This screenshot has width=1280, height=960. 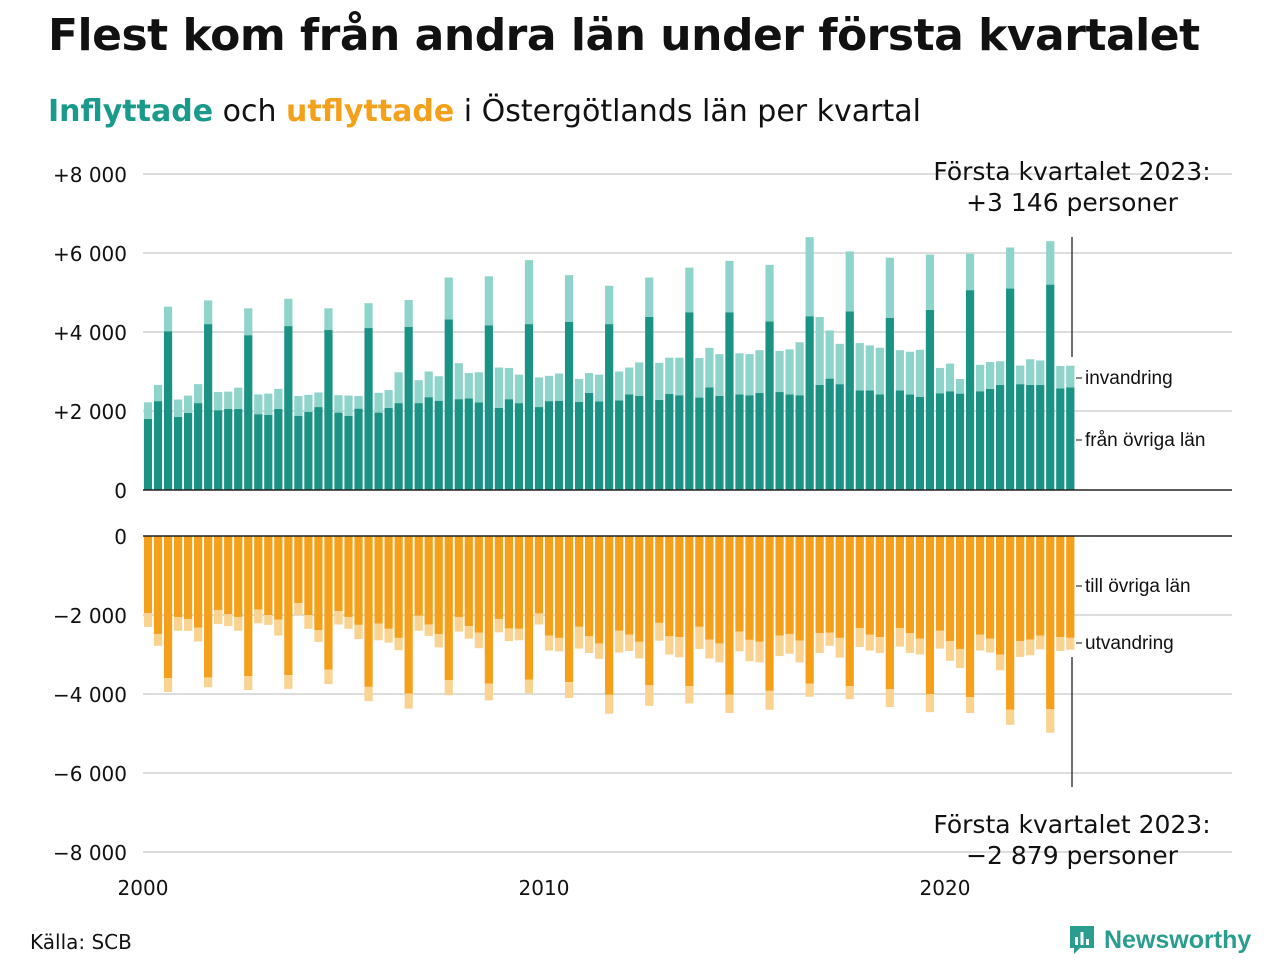 I want to click on top-annotation-line1: Första kvartalet 2023:, so click(x=1071, y=171).